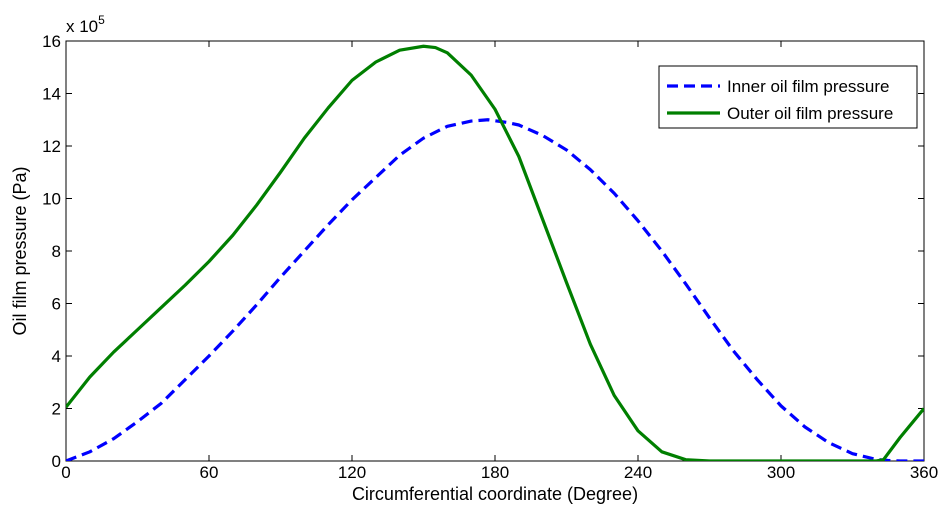  Describe the element at coordinates (810, 113) in the screenshot. I see `legend-label-outer: Outer oil film pressure` at that location.